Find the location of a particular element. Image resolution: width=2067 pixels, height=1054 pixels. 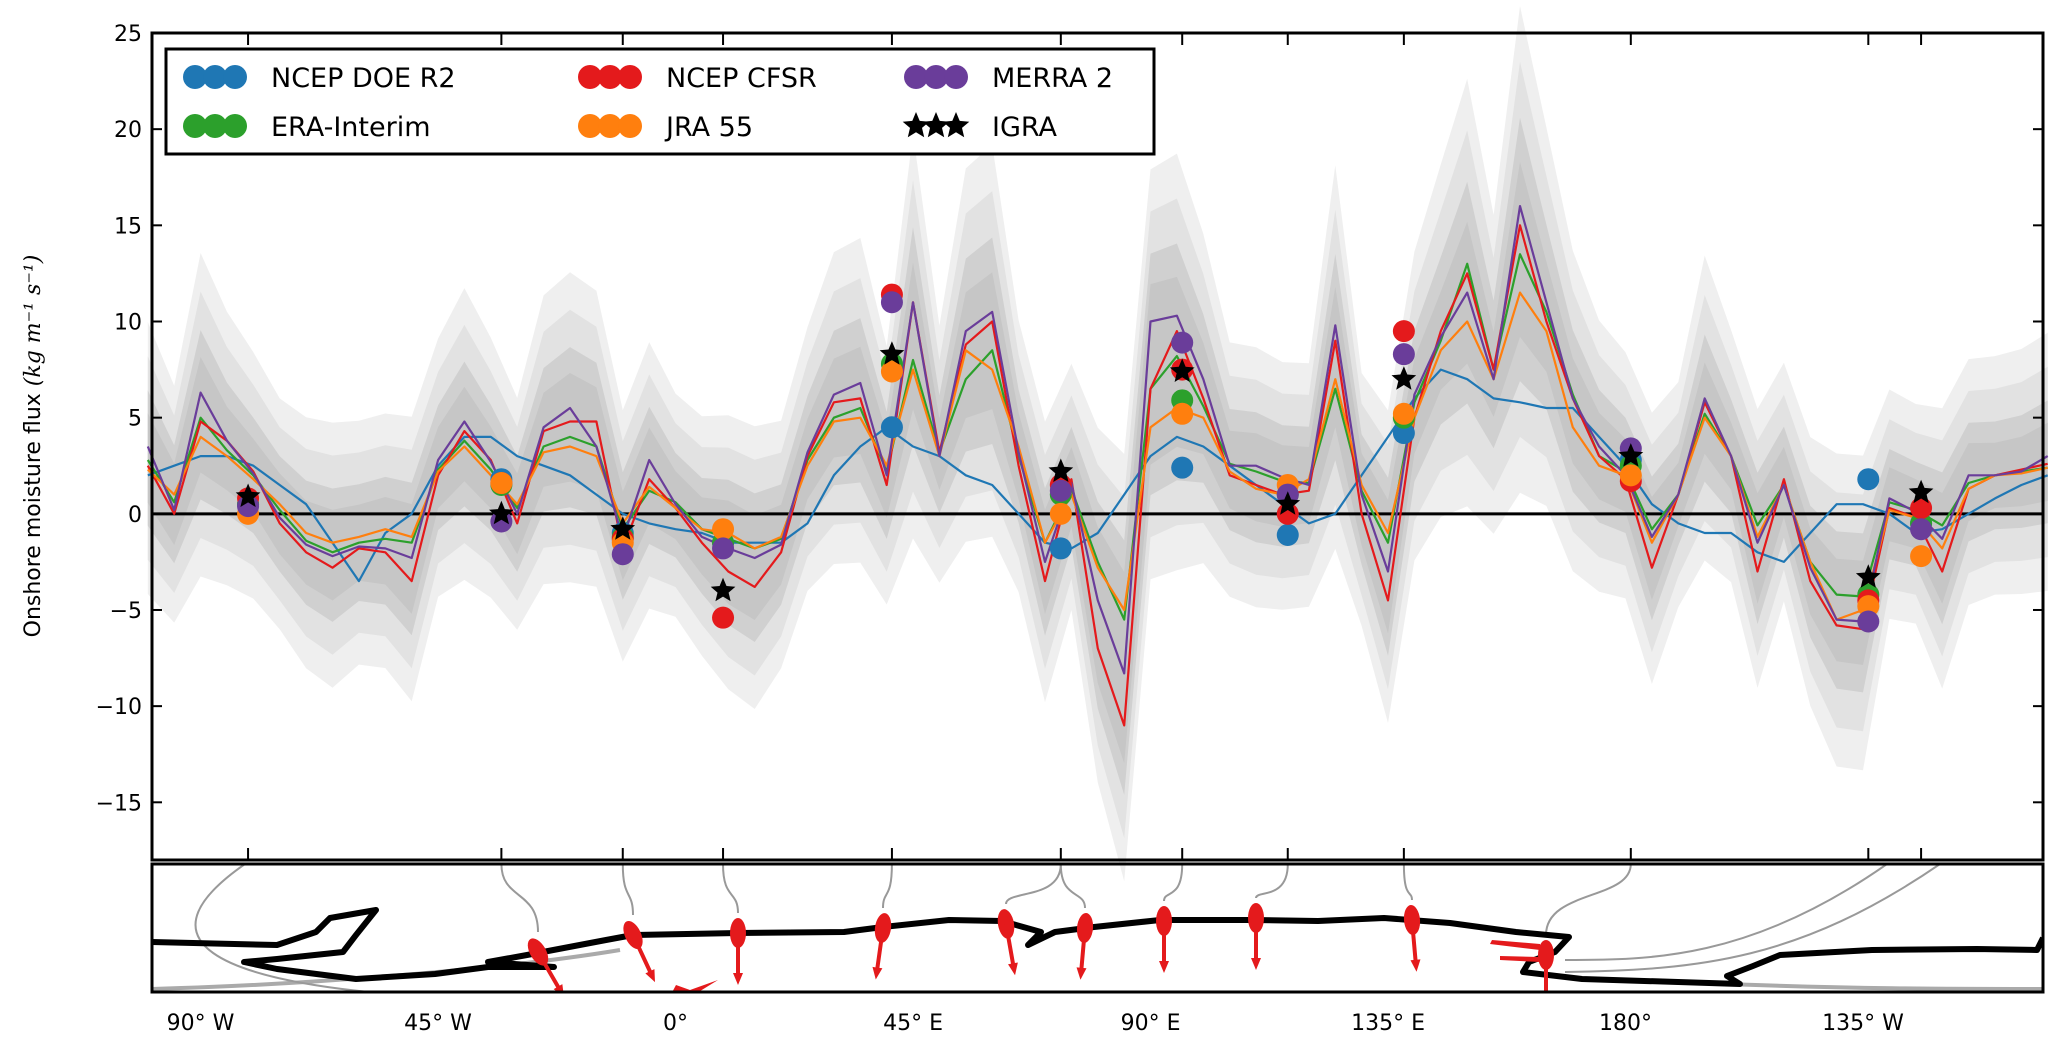

x-tick-label: 135° E is located at coordinates (1388, 1023).